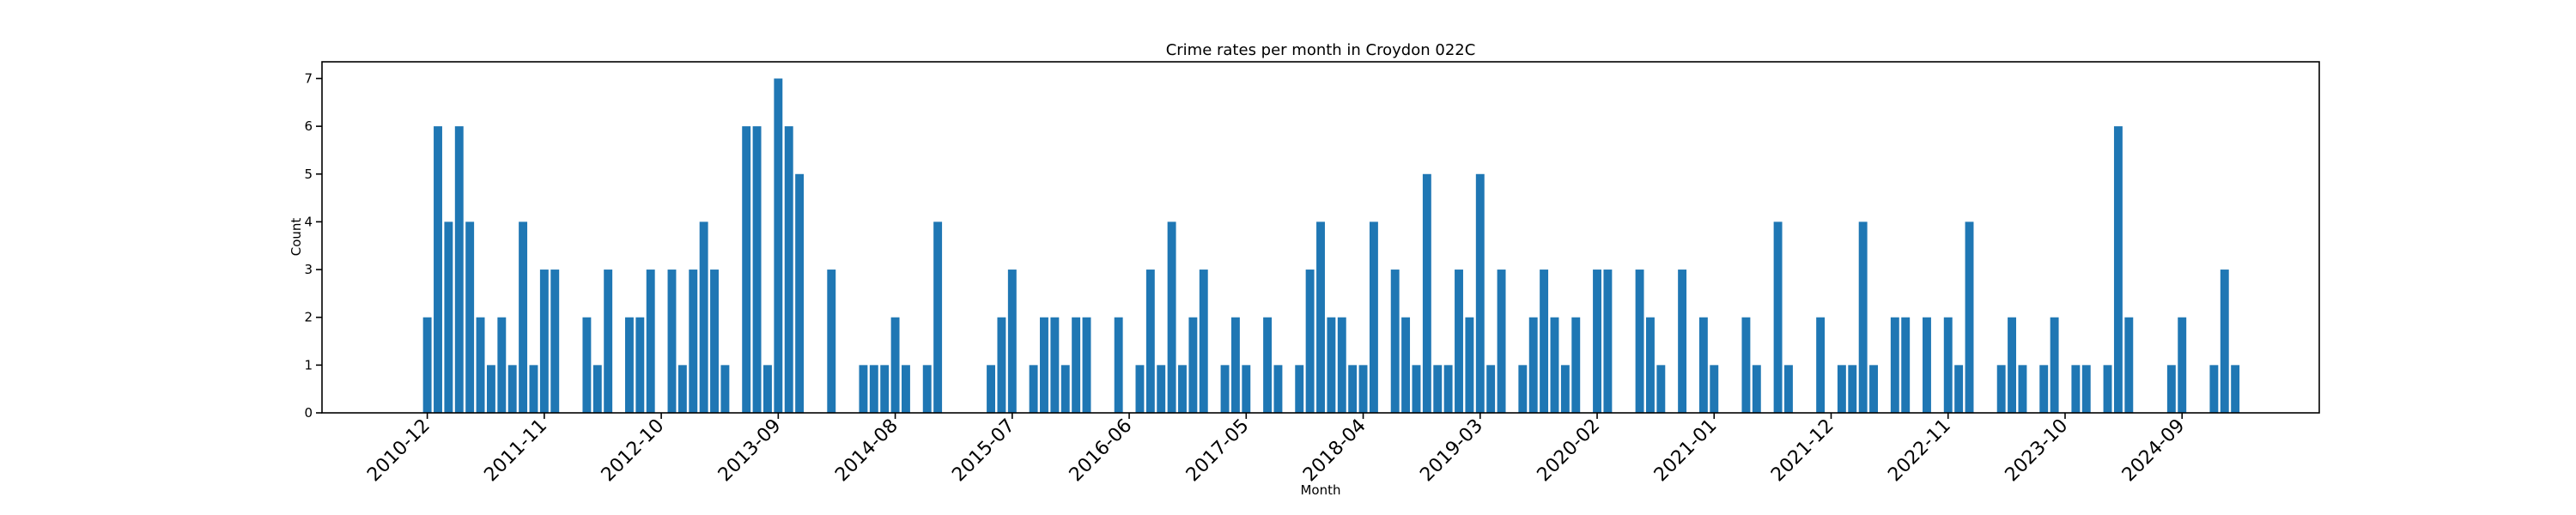 The width and height of the screenshot is (2576, 515). Describe the element at coordinates (313, 245) in the screenshot. I see `y-axis: 0 1 2 3 4 5 6 7` at that location.